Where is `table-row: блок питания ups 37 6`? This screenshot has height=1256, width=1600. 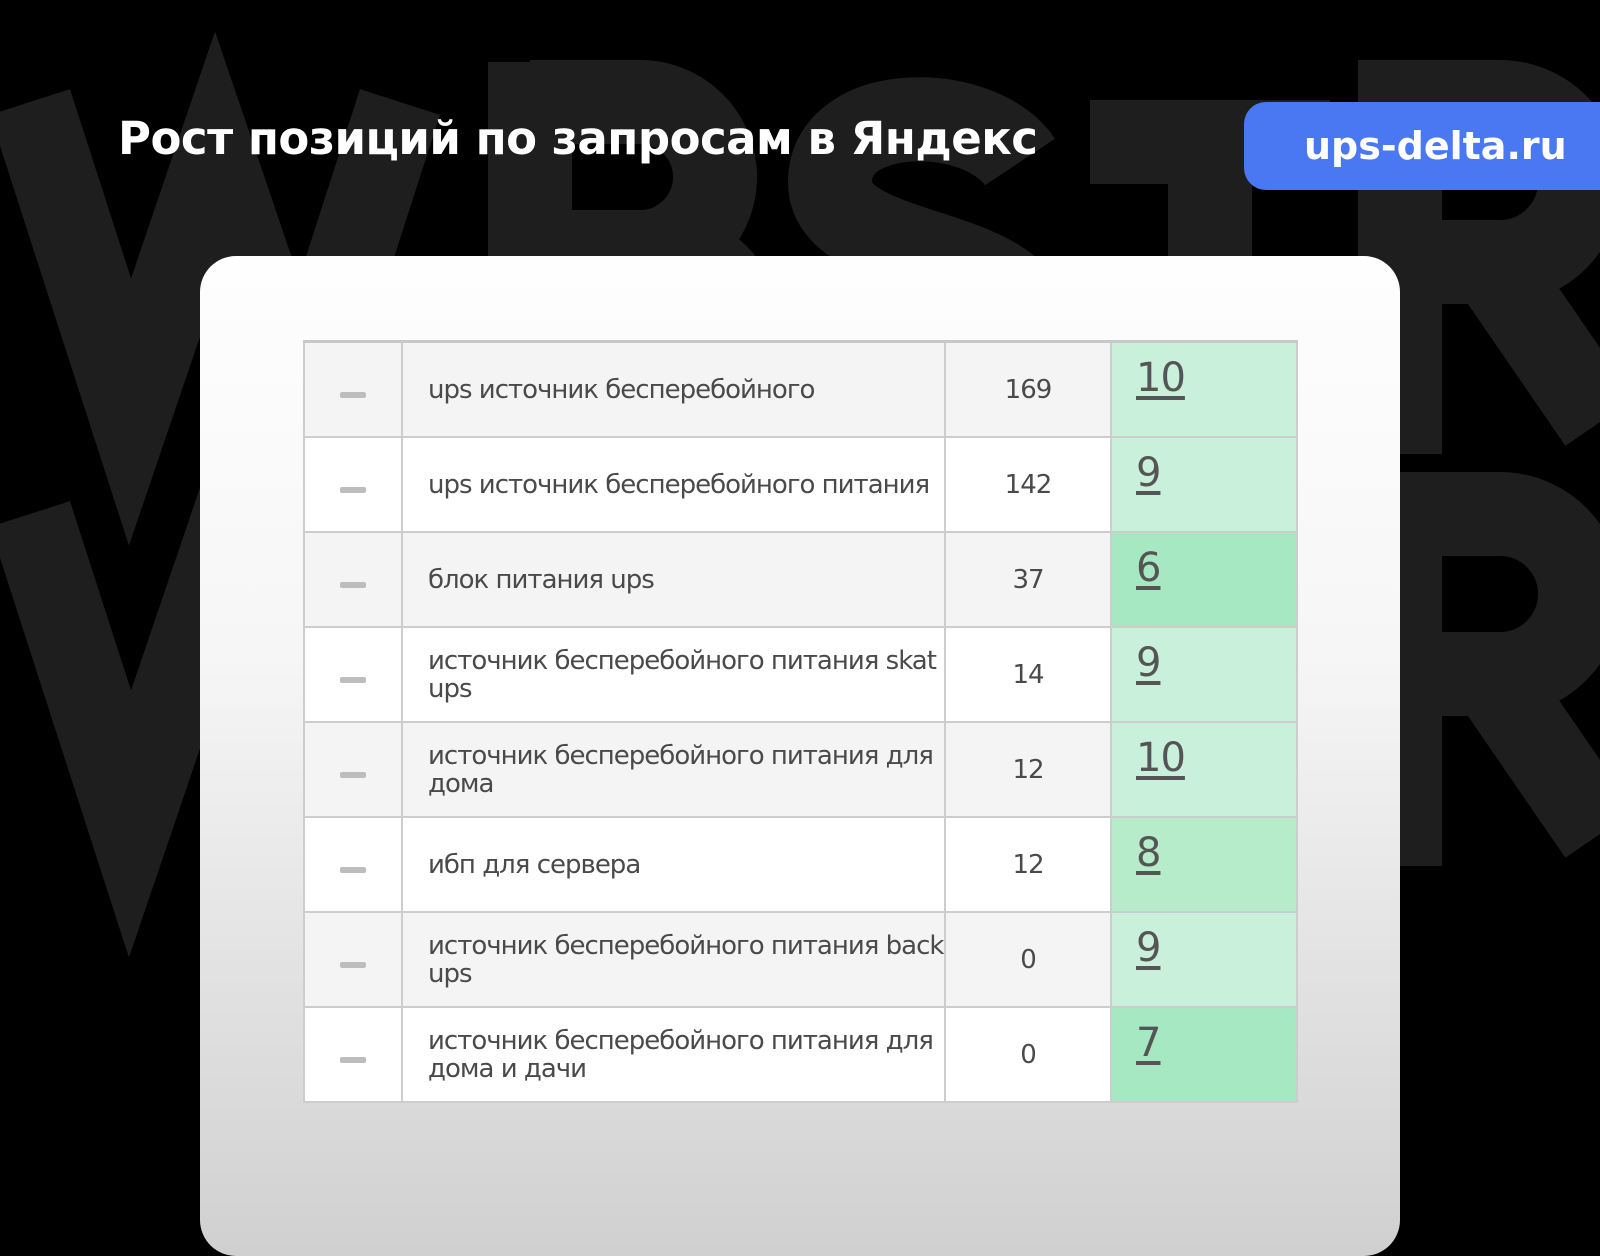 table-row: блок питания ups 37 6 is located at coordinates (800, 579).